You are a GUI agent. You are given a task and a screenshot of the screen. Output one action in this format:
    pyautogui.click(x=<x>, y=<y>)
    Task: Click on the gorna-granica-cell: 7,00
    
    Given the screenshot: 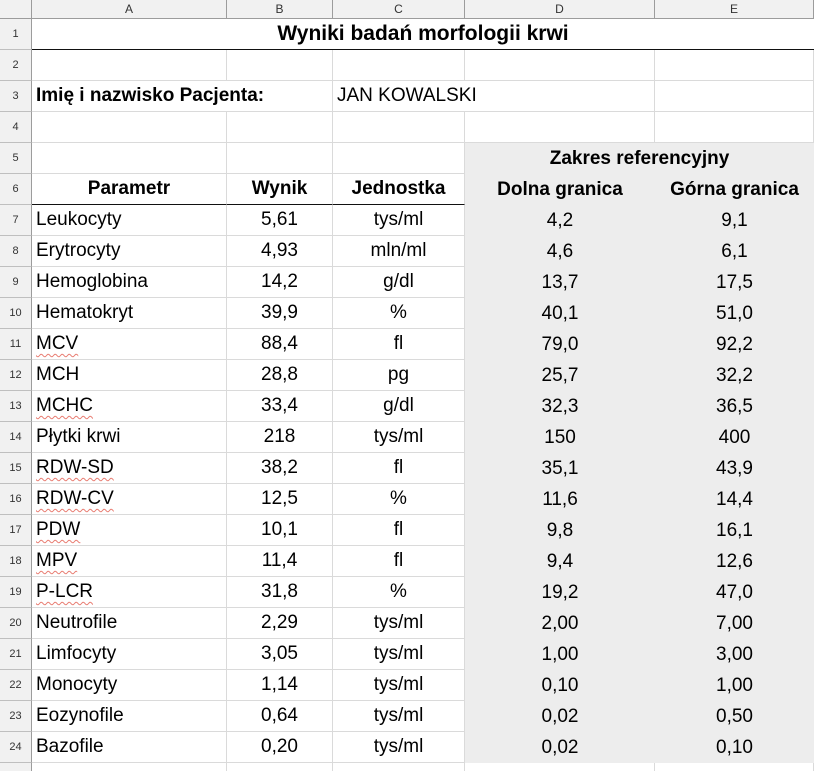 What is the action you would take?
    pyautogui.click(x=734, y=623)
    